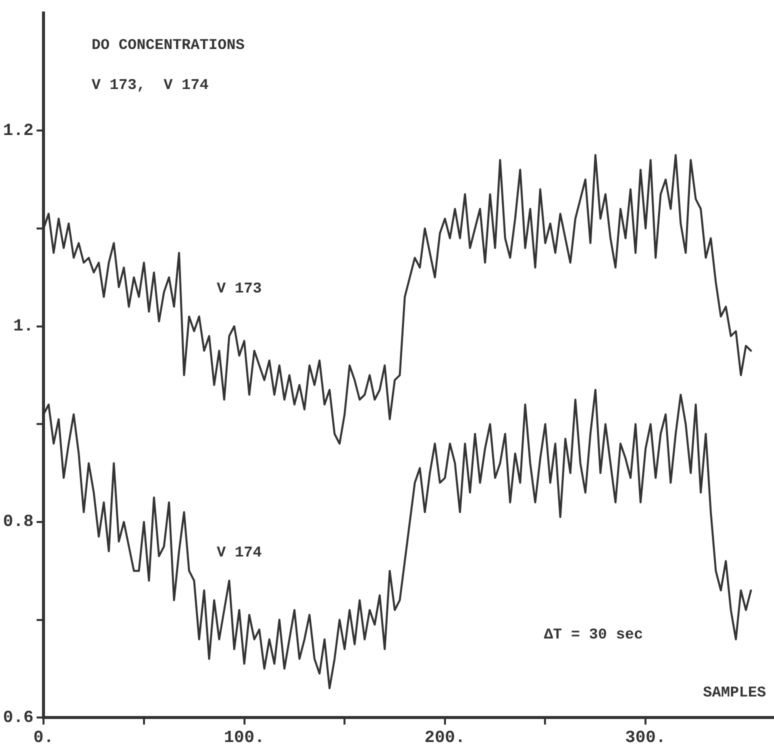 The image size is (774, 753). I want to click on y-tick-label: 1.2, so click(18, 131).